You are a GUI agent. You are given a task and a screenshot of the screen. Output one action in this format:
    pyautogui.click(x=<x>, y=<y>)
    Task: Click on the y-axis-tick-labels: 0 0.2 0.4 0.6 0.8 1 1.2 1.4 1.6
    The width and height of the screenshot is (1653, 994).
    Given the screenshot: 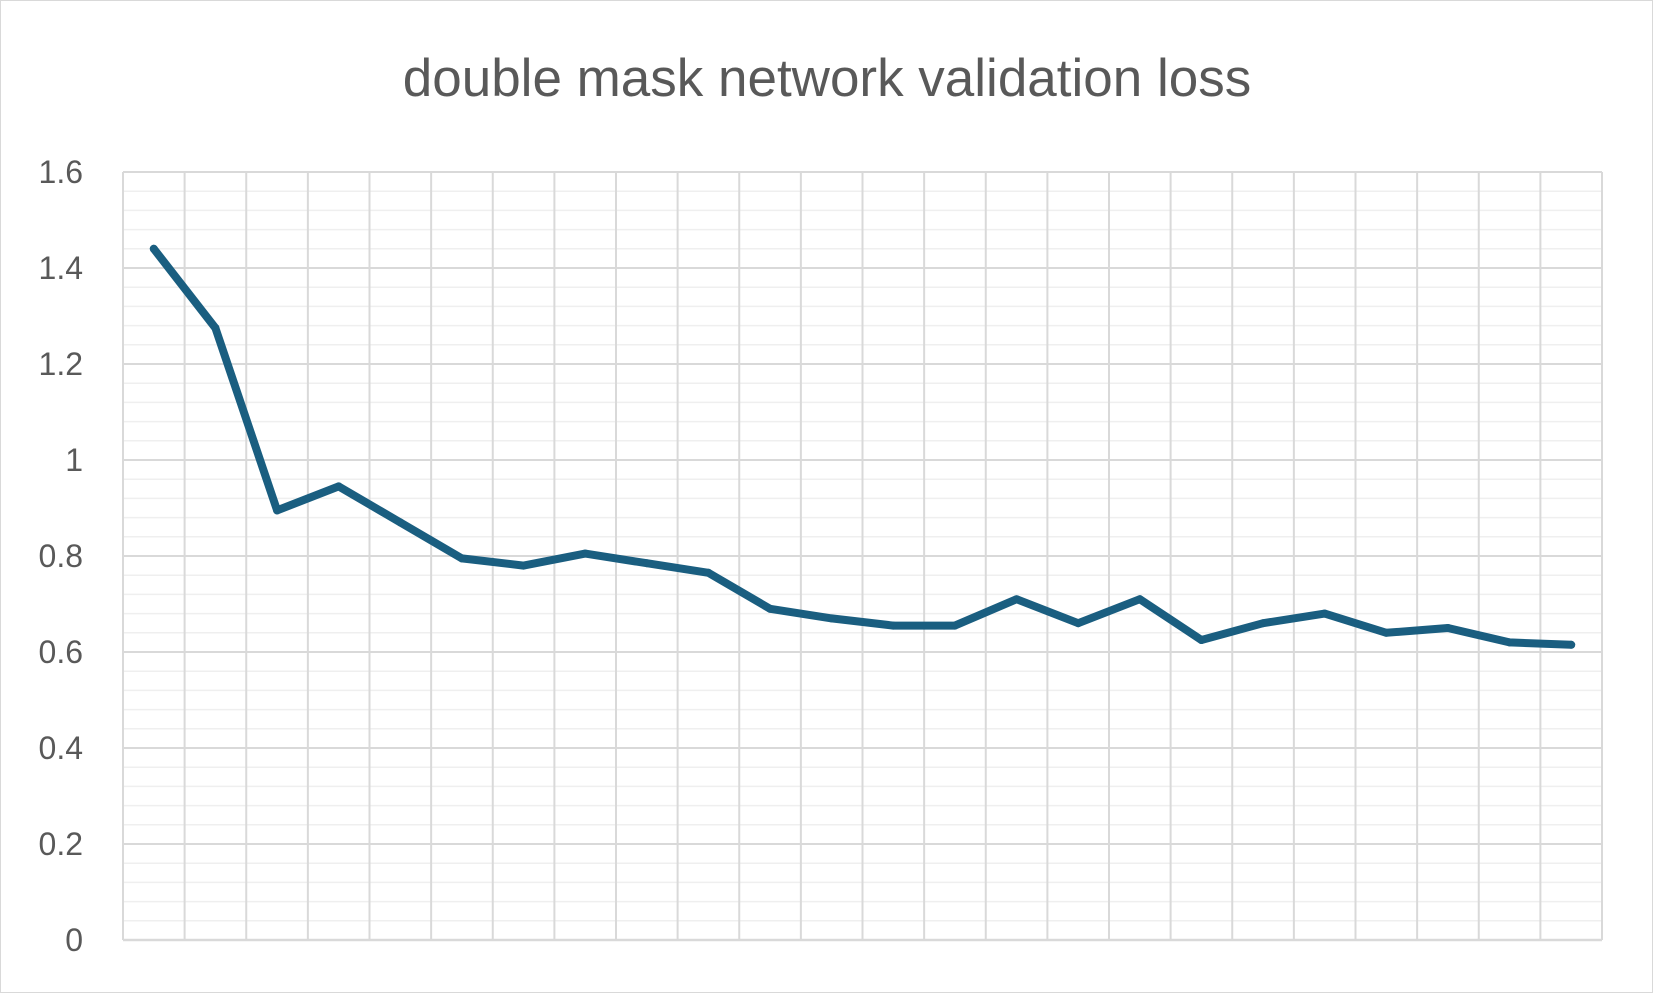 What is the action you would take?
    pyautogui.click(x=61, y=556)
    